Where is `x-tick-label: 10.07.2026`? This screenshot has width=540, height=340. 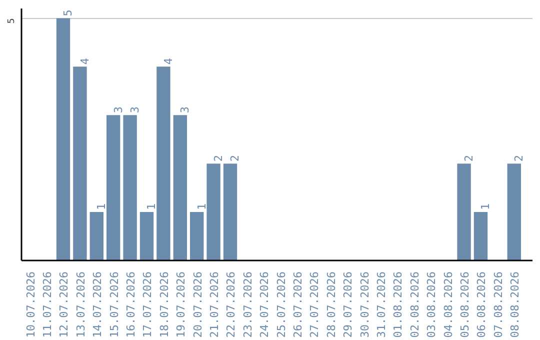 x-tick-label: 10.07.2026 is located at coordinates (31, 304).